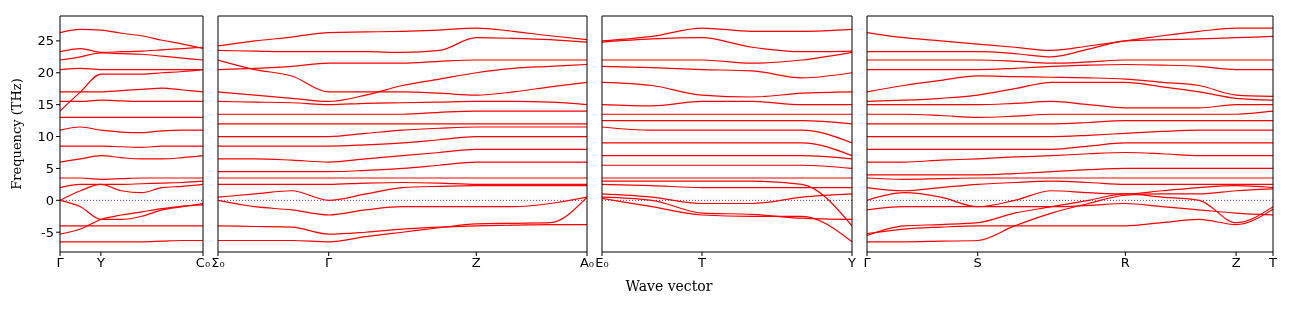 The width and height of the screenshot is (1295, 310). Describe the element at coordinates (602, 263) in the screenshot. I see `x-tick-label: E₀` at that location.